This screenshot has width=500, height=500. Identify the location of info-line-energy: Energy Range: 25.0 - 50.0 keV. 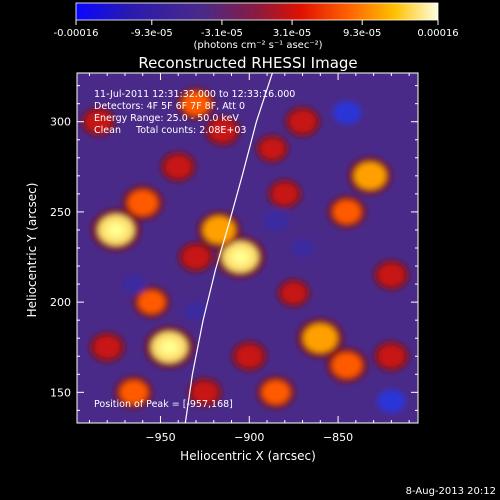
(166, 118).